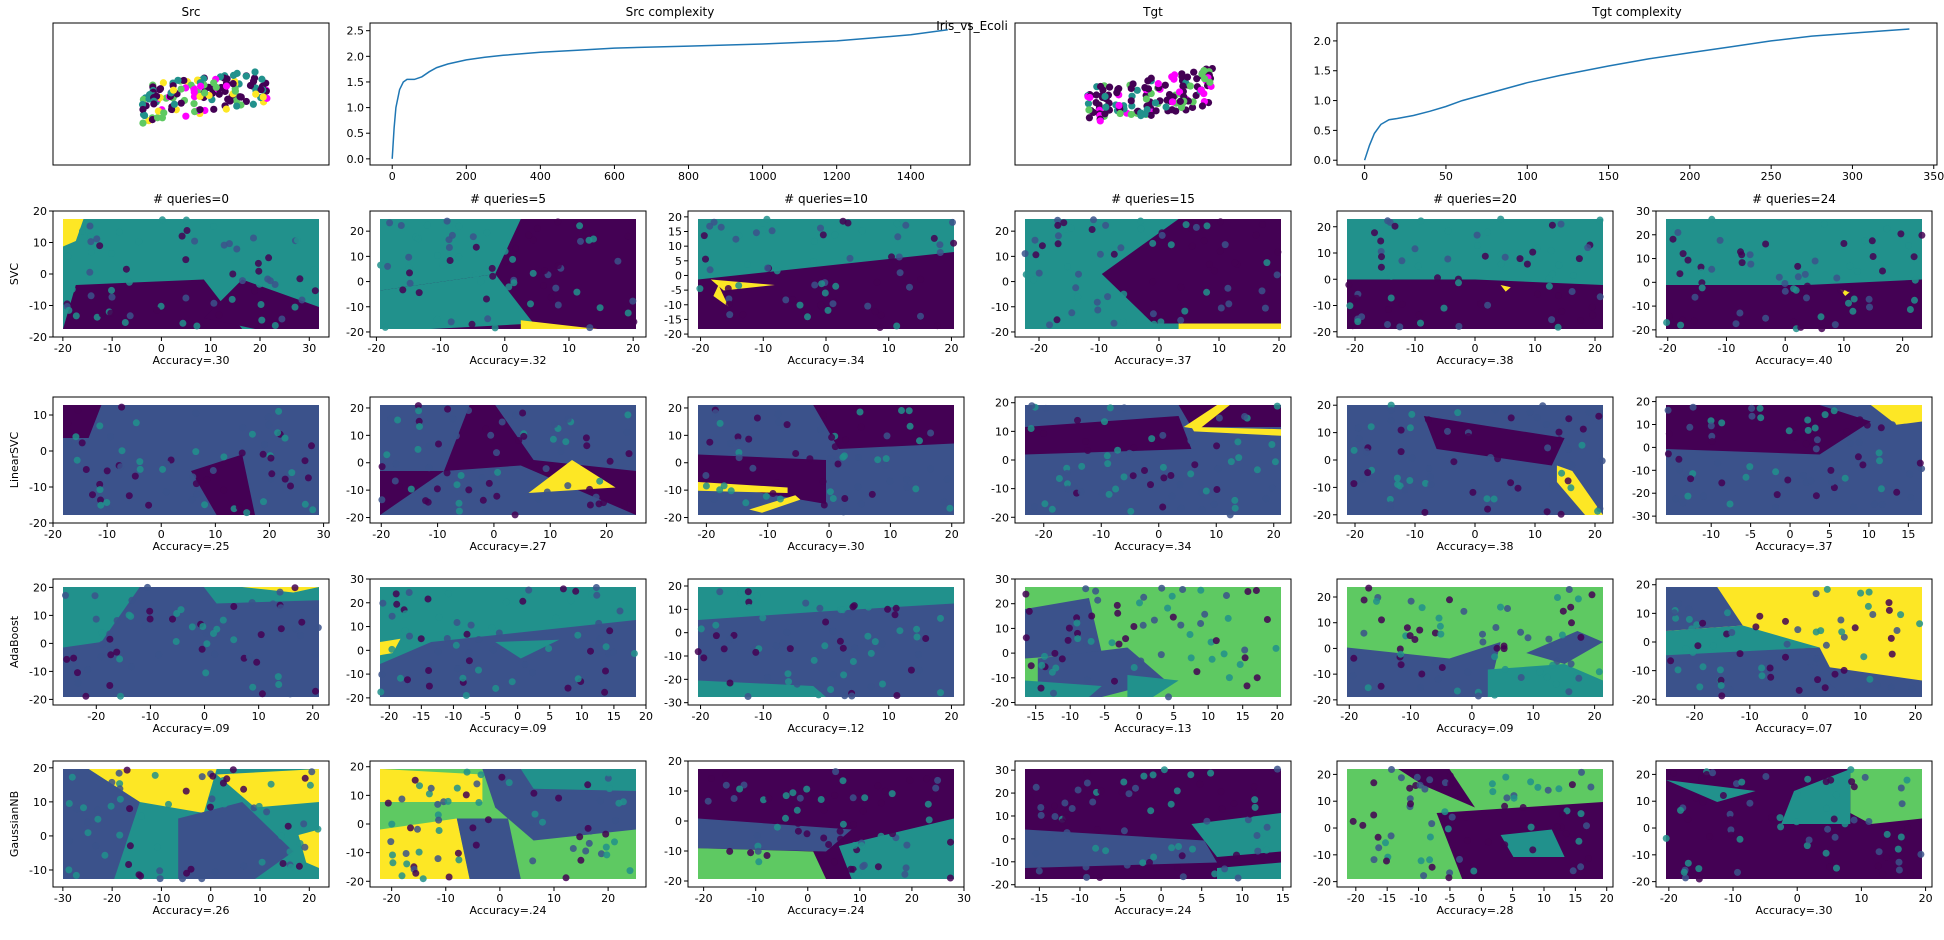 The image size is (1944, 940). Describe the element at coordinates (1641, 470) in the screenshot. I see `y-tick-label: -10` at that location.